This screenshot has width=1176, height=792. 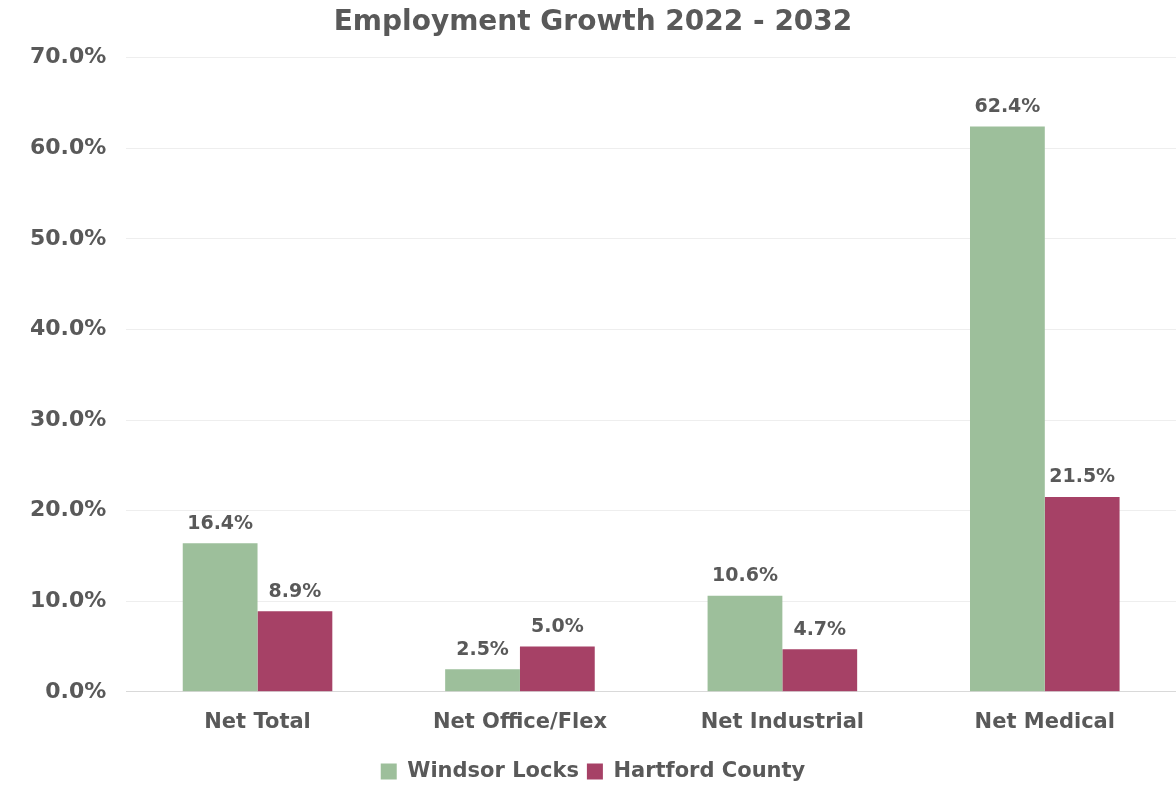 I want to click on x-tick-label: Net Industrial, so click(x=782, y=720).